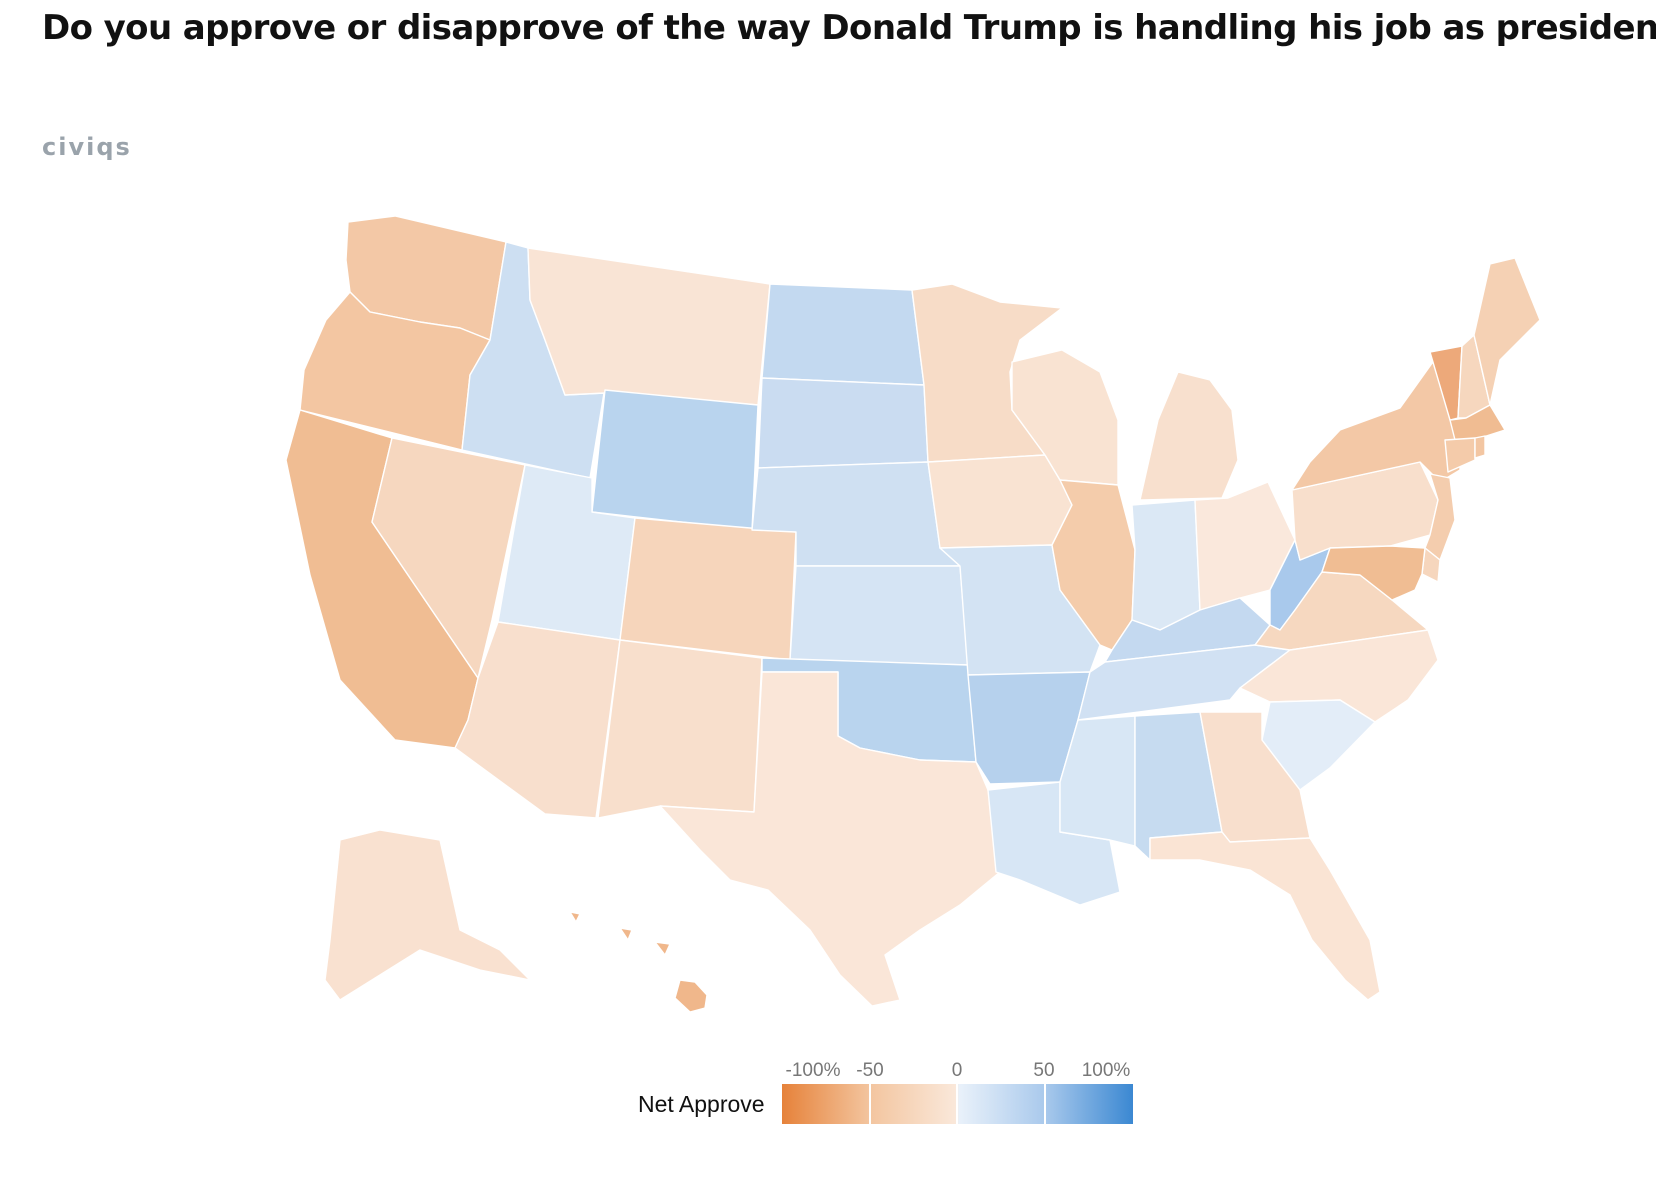 Image resolution: width=1656 pixels, height=1186 pixels. What do you see at coordinates (649, 326) in the screenshot?
I see `state-MT` at bounding box center [649, 326].